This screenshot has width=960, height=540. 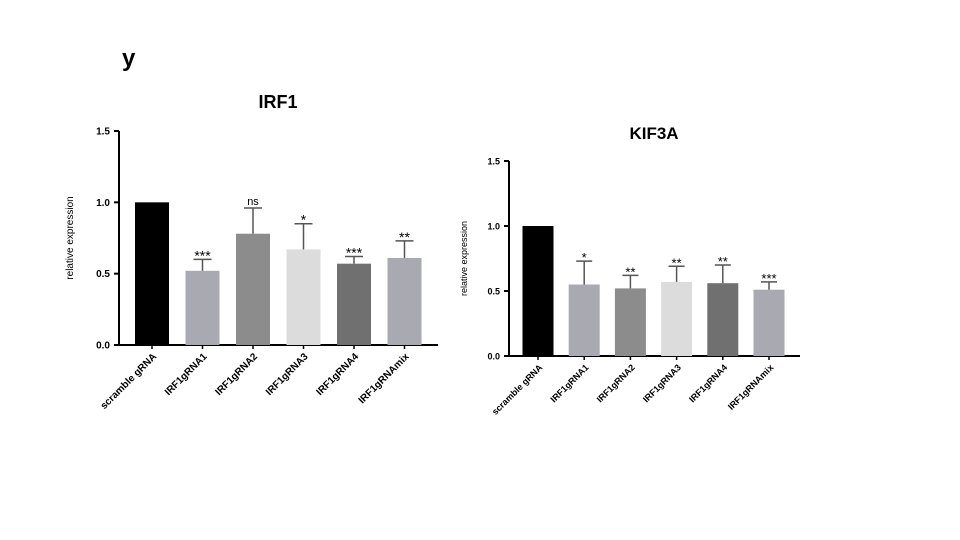 What do you see at coordinates (653, 133) in the screenshot?
I see `chart-title: KIF3A` at bounding box center [653, 133].